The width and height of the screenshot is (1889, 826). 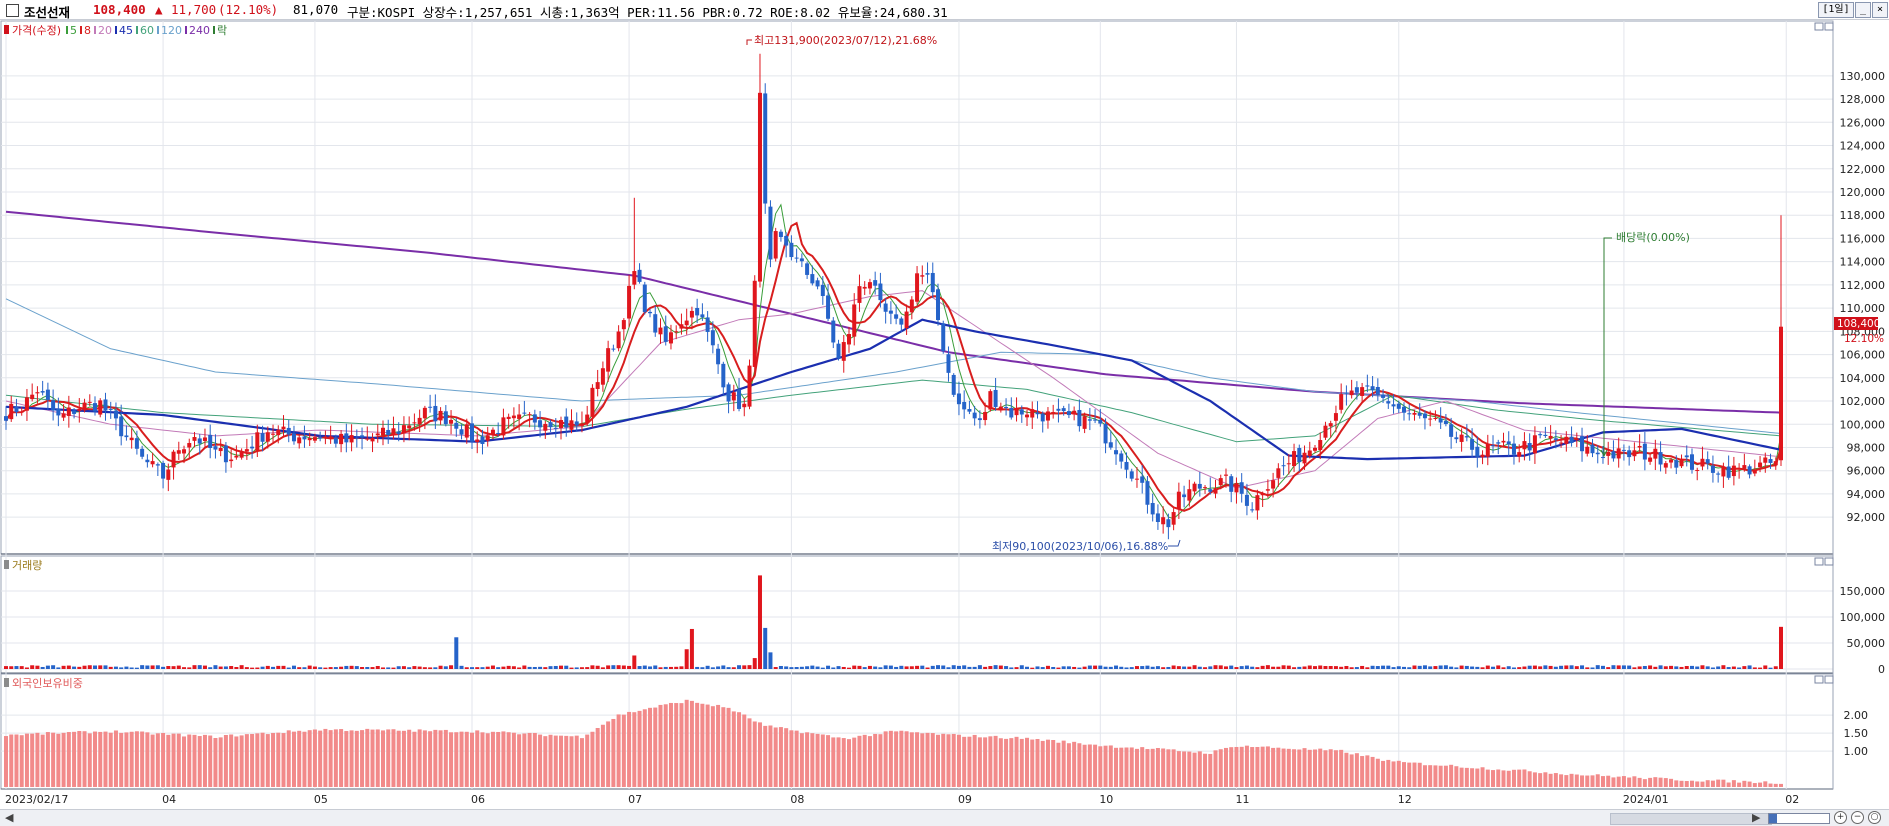 What do you see at coordinates (1824, 353) in the screenshot?
I see `panel-buttons` at bounding box center [1824, 353].